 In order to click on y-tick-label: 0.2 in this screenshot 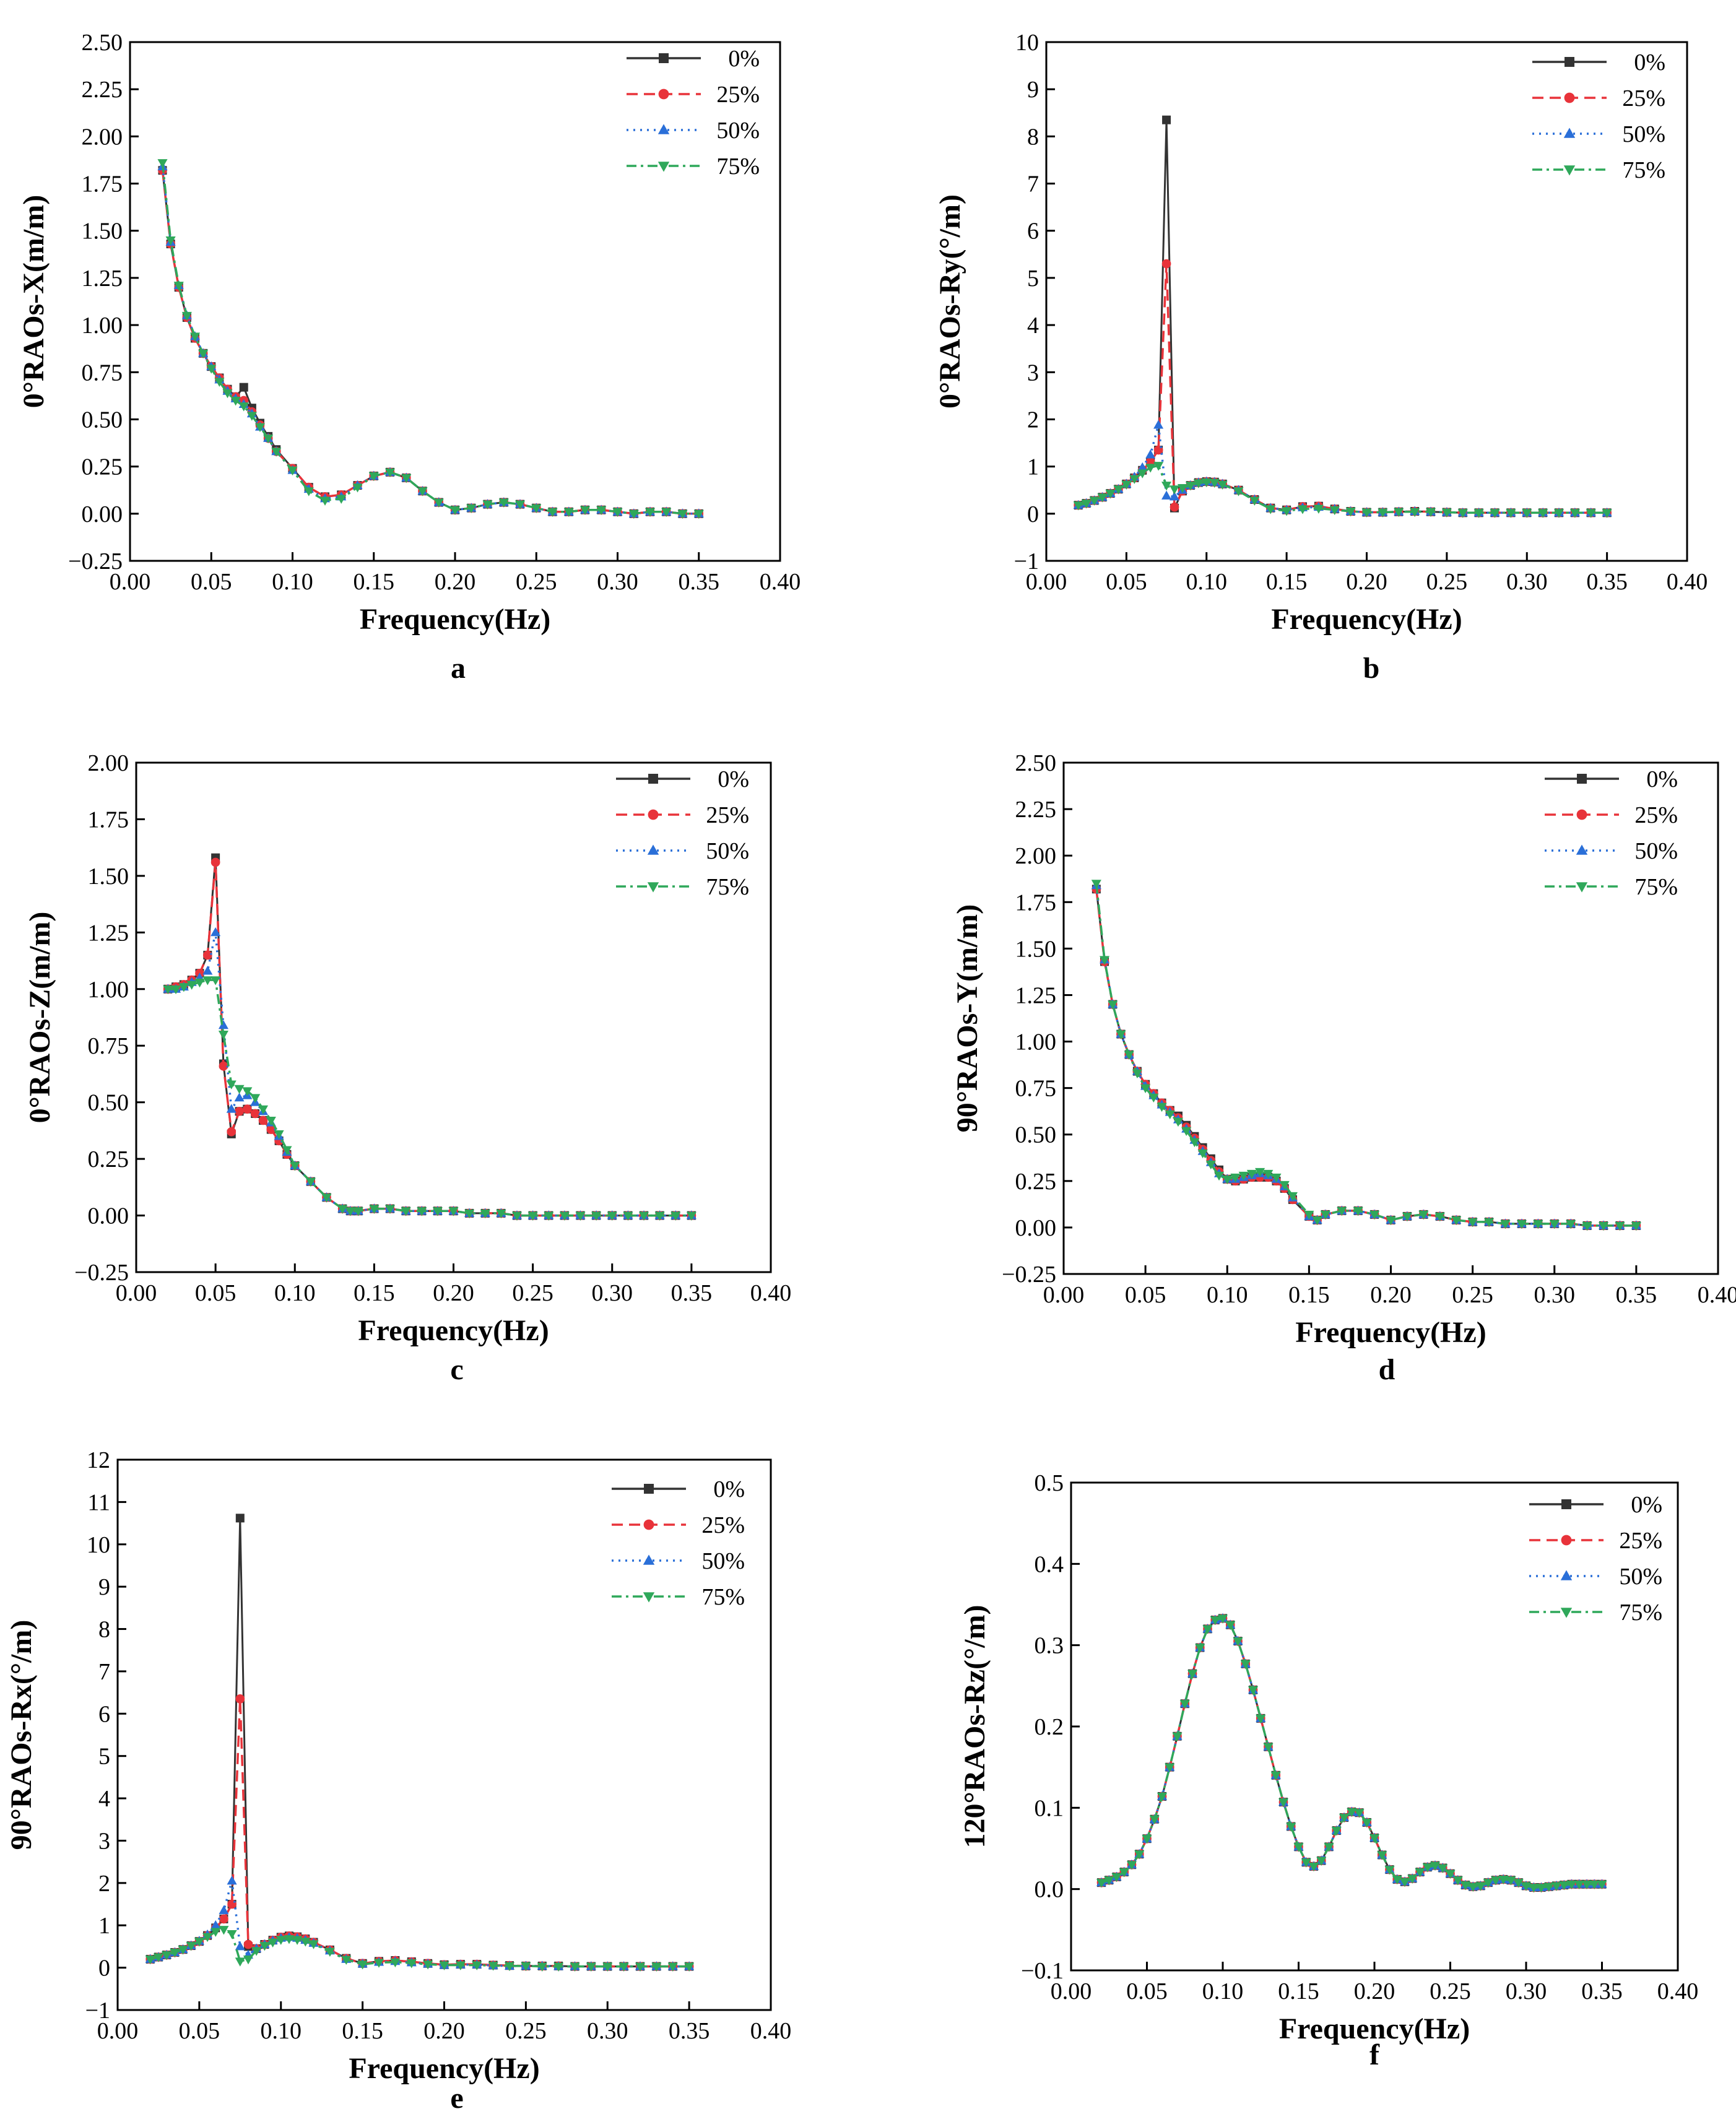, I will do `click(1049, 1727)`.